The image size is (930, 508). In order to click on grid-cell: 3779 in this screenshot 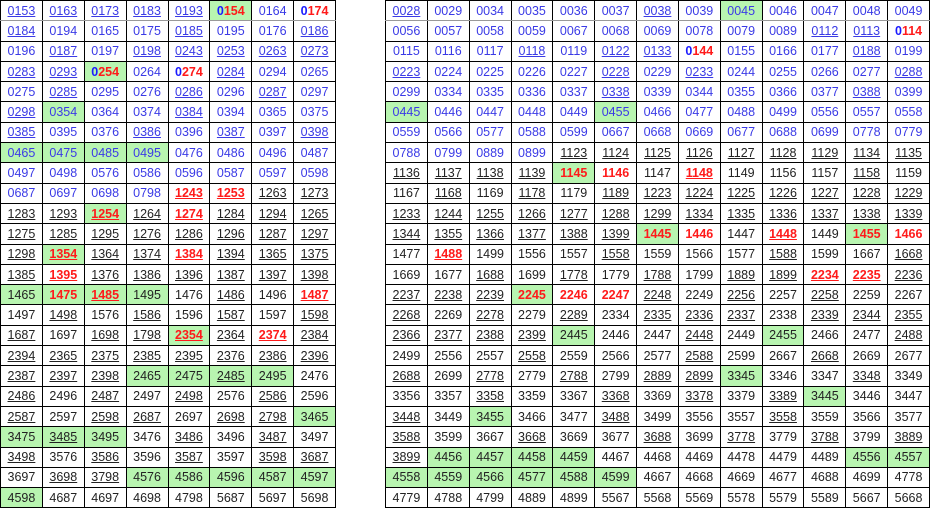, I will do `click(783, 437)`.